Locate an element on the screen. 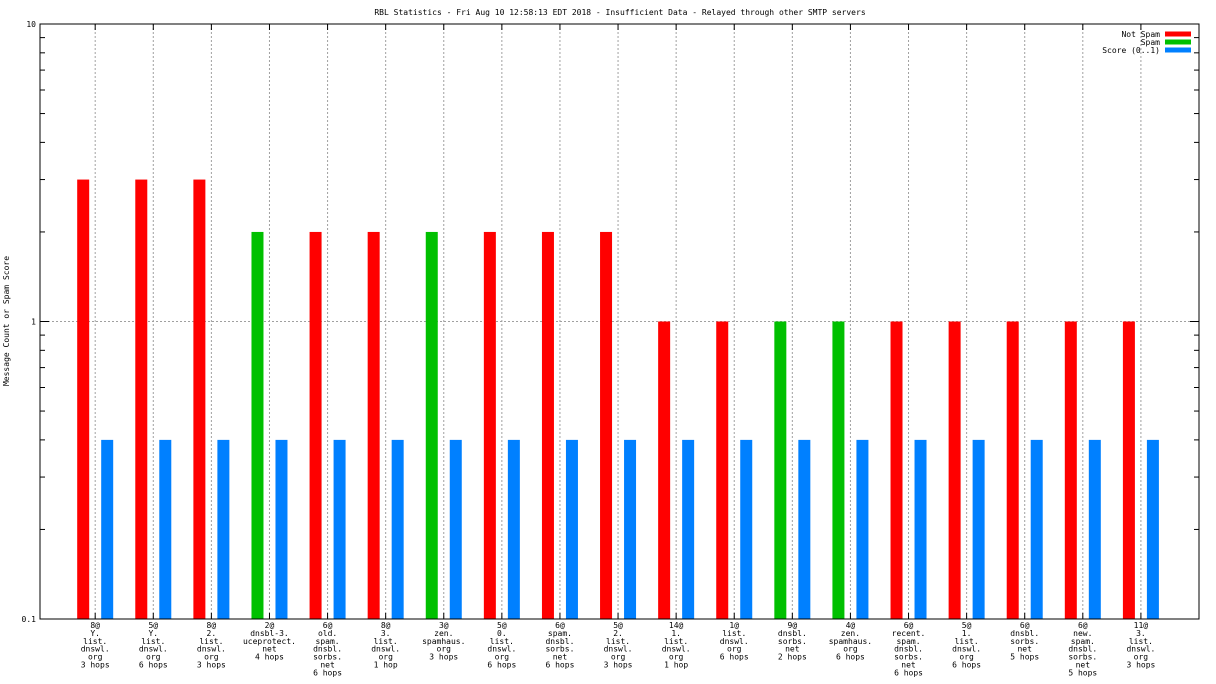 The image size is (1216, 684). x-tick-label-line: old. is located at coordinates (327, 633).